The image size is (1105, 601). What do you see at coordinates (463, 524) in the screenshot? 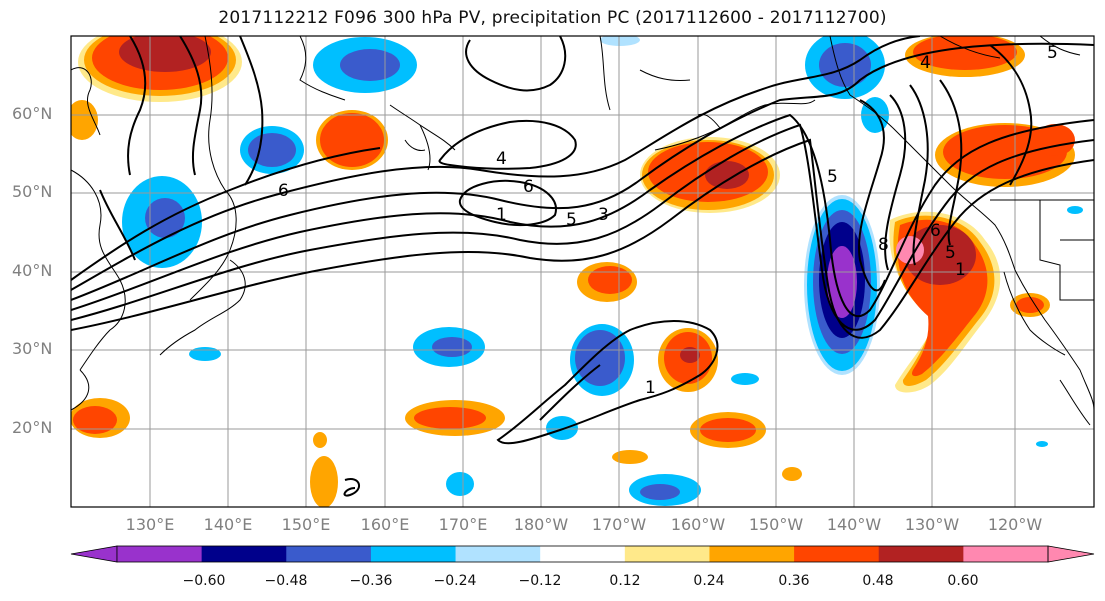
I see `lon-label: 170°E` at bounding box center [463, 524].